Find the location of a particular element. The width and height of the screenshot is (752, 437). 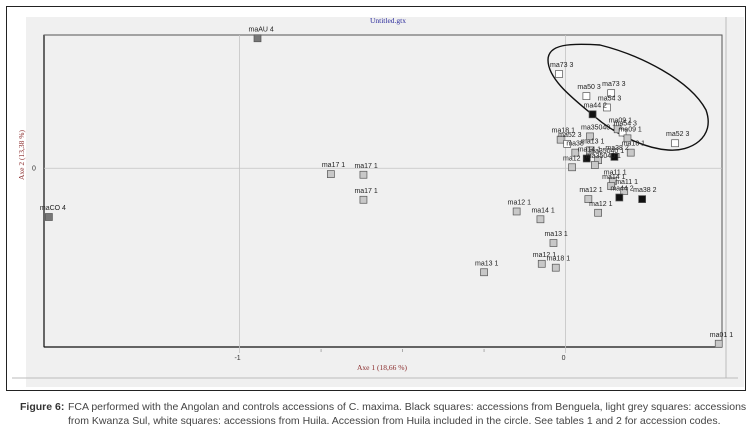

x-tick-label: 0 is located at coordinates (564, 358).